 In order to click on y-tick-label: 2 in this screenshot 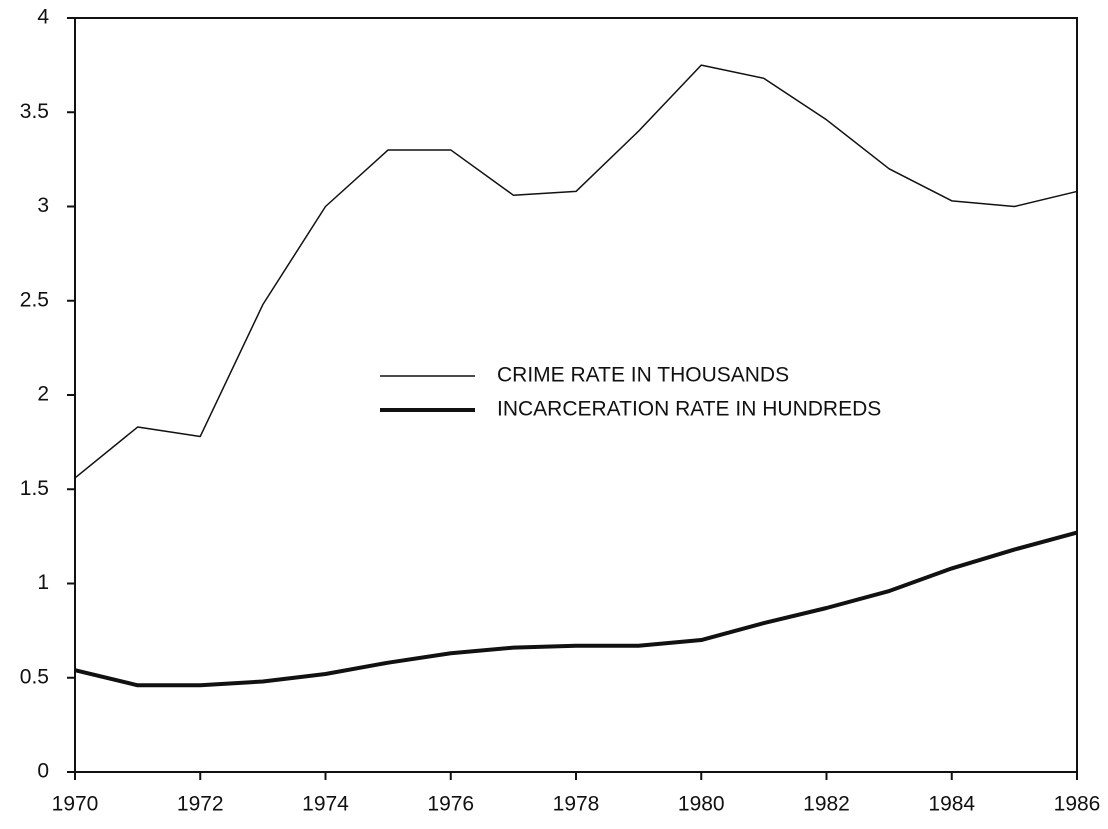, I will do `click(43, 394)`.